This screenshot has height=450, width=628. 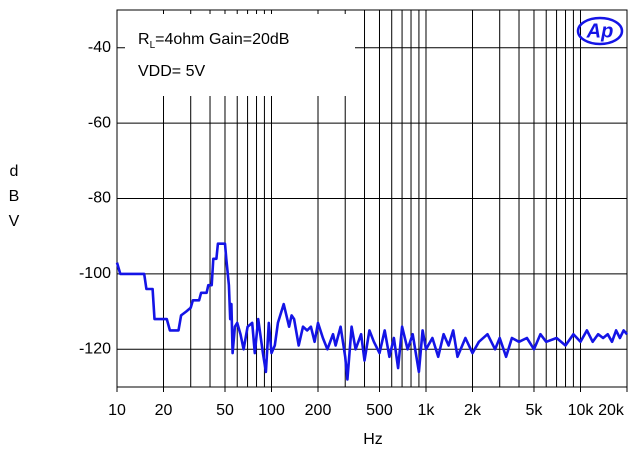 I want to click on annotation-sub: L, so click(x=153, y=45).